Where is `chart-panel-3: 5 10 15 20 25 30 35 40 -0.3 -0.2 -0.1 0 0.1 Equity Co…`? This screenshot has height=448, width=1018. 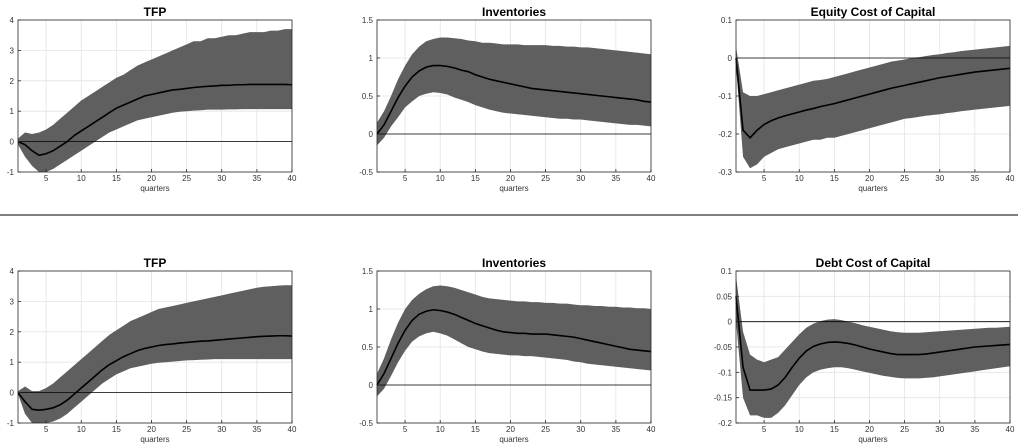 chart-panel-3: 5 10 15 20 25 30 35 40 -0.3 -0.2 -0.1 0 0.1 Equity Co… is located at coordinates (866, 99).